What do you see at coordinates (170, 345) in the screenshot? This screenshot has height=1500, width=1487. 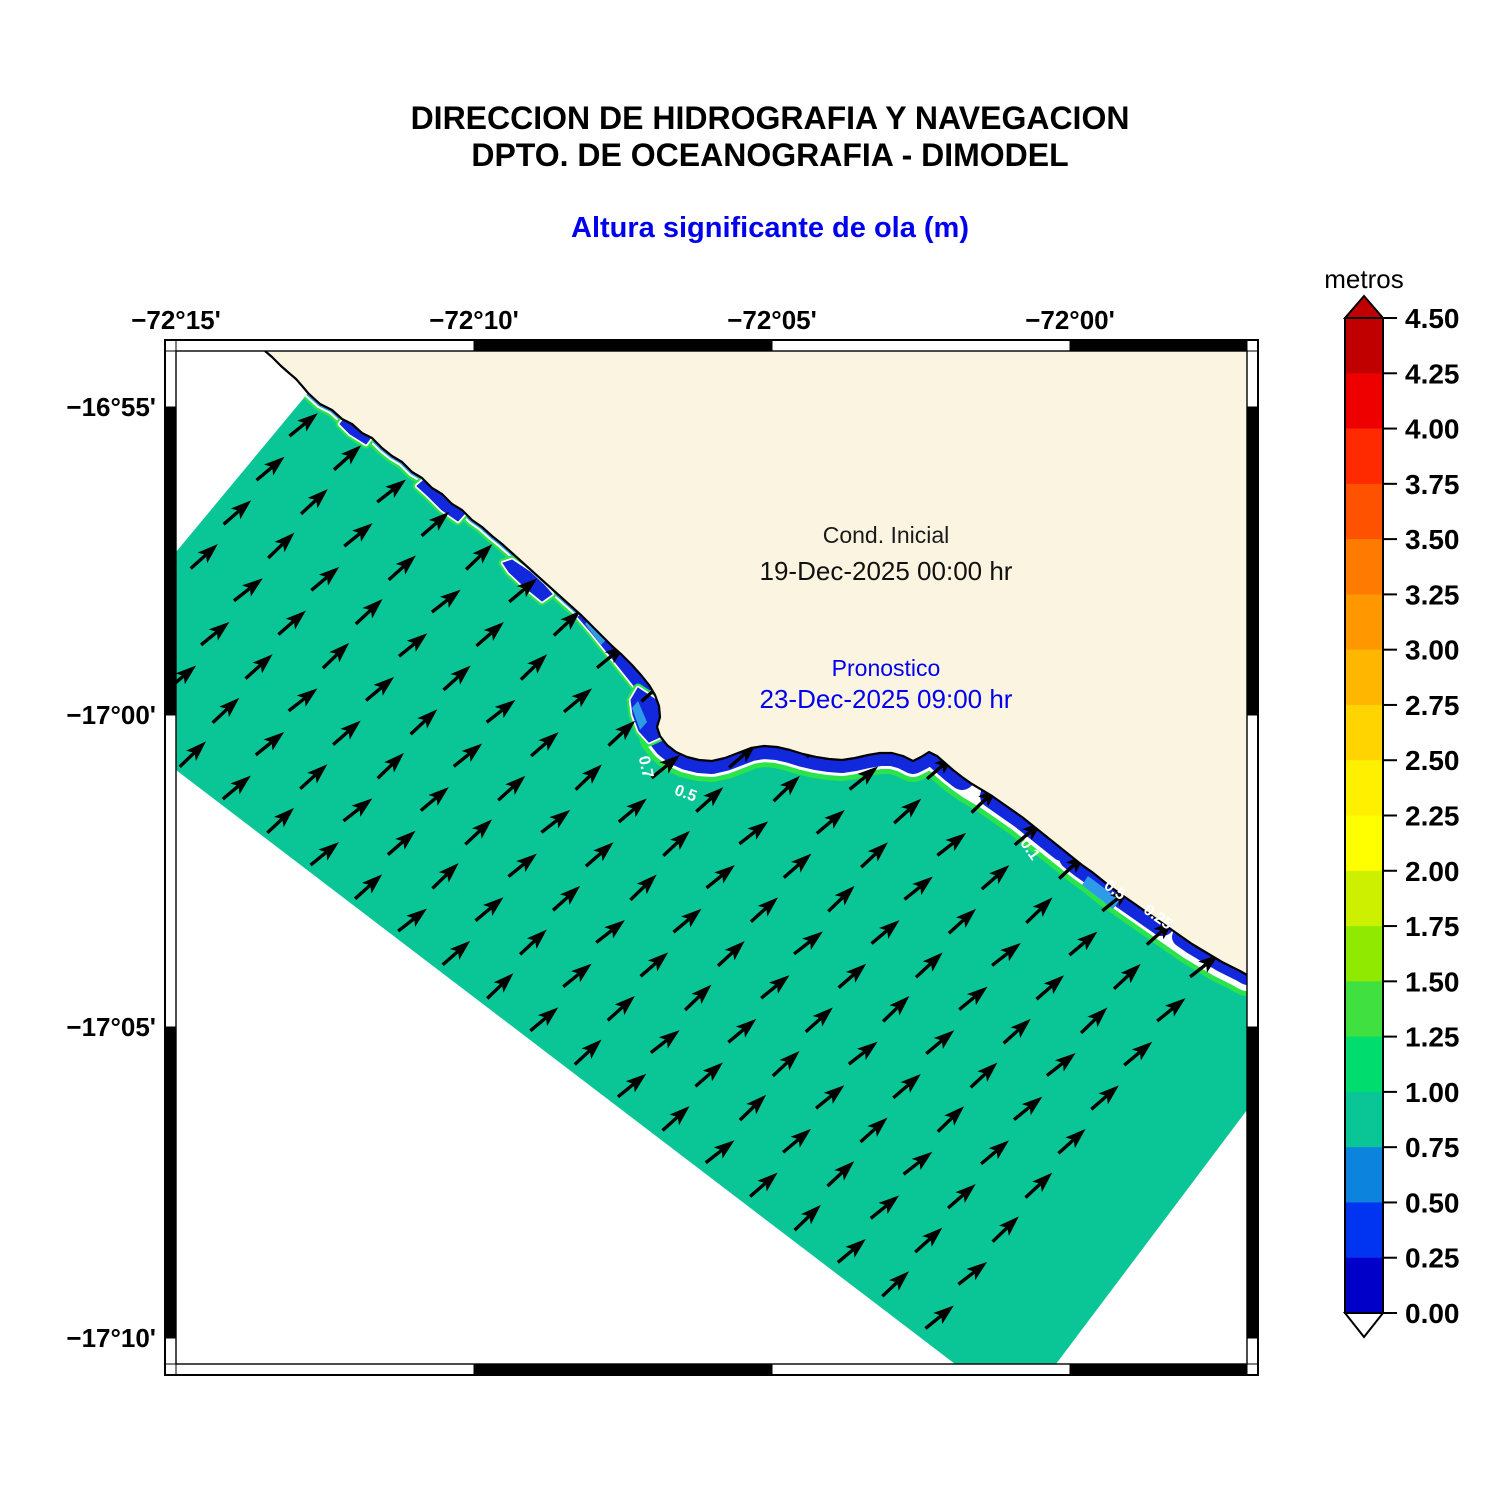 I see `frame-corner` at bounding box center [170, 345].